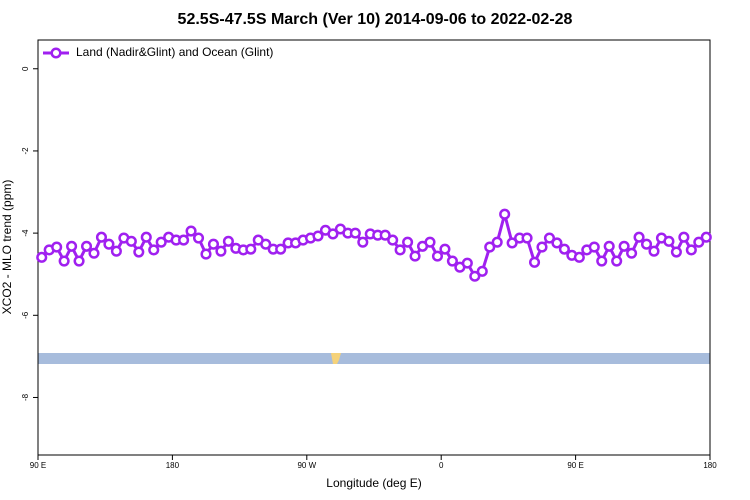 This screenshot has width=750, height=500. I want to click on y-tick-label: 0, so click(25, 68).